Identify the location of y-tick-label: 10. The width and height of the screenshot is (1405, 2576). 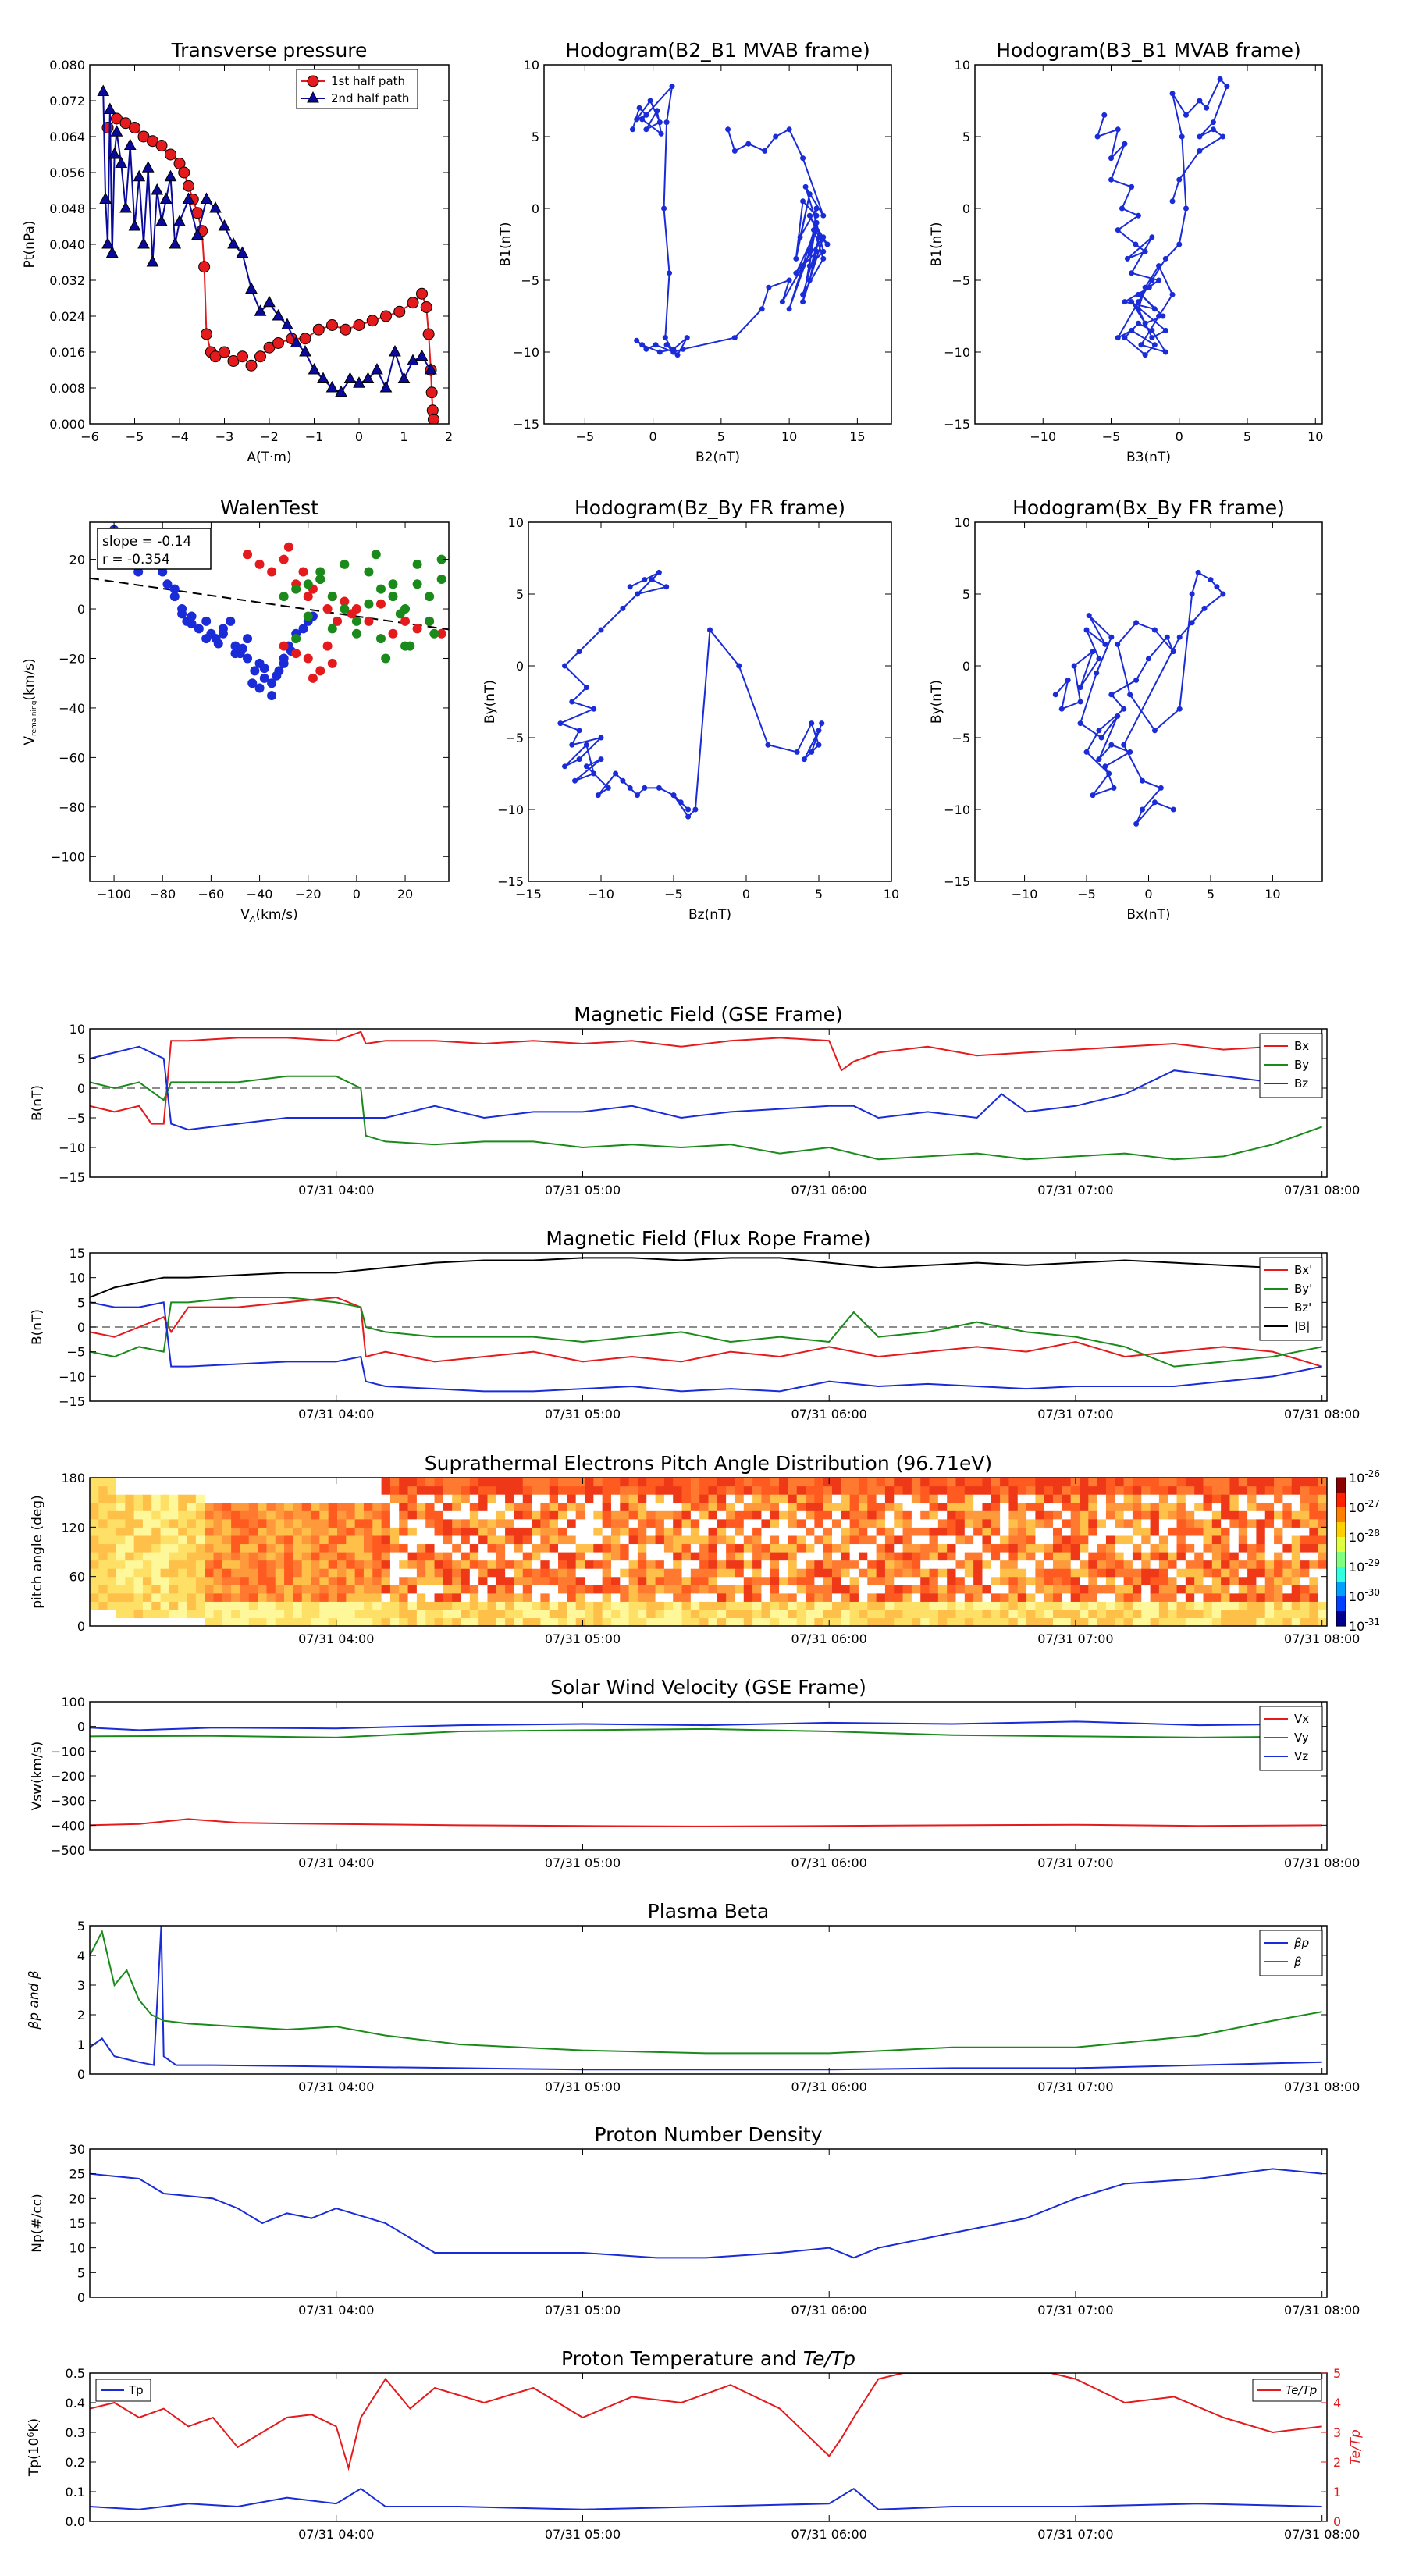
(77, 2248).